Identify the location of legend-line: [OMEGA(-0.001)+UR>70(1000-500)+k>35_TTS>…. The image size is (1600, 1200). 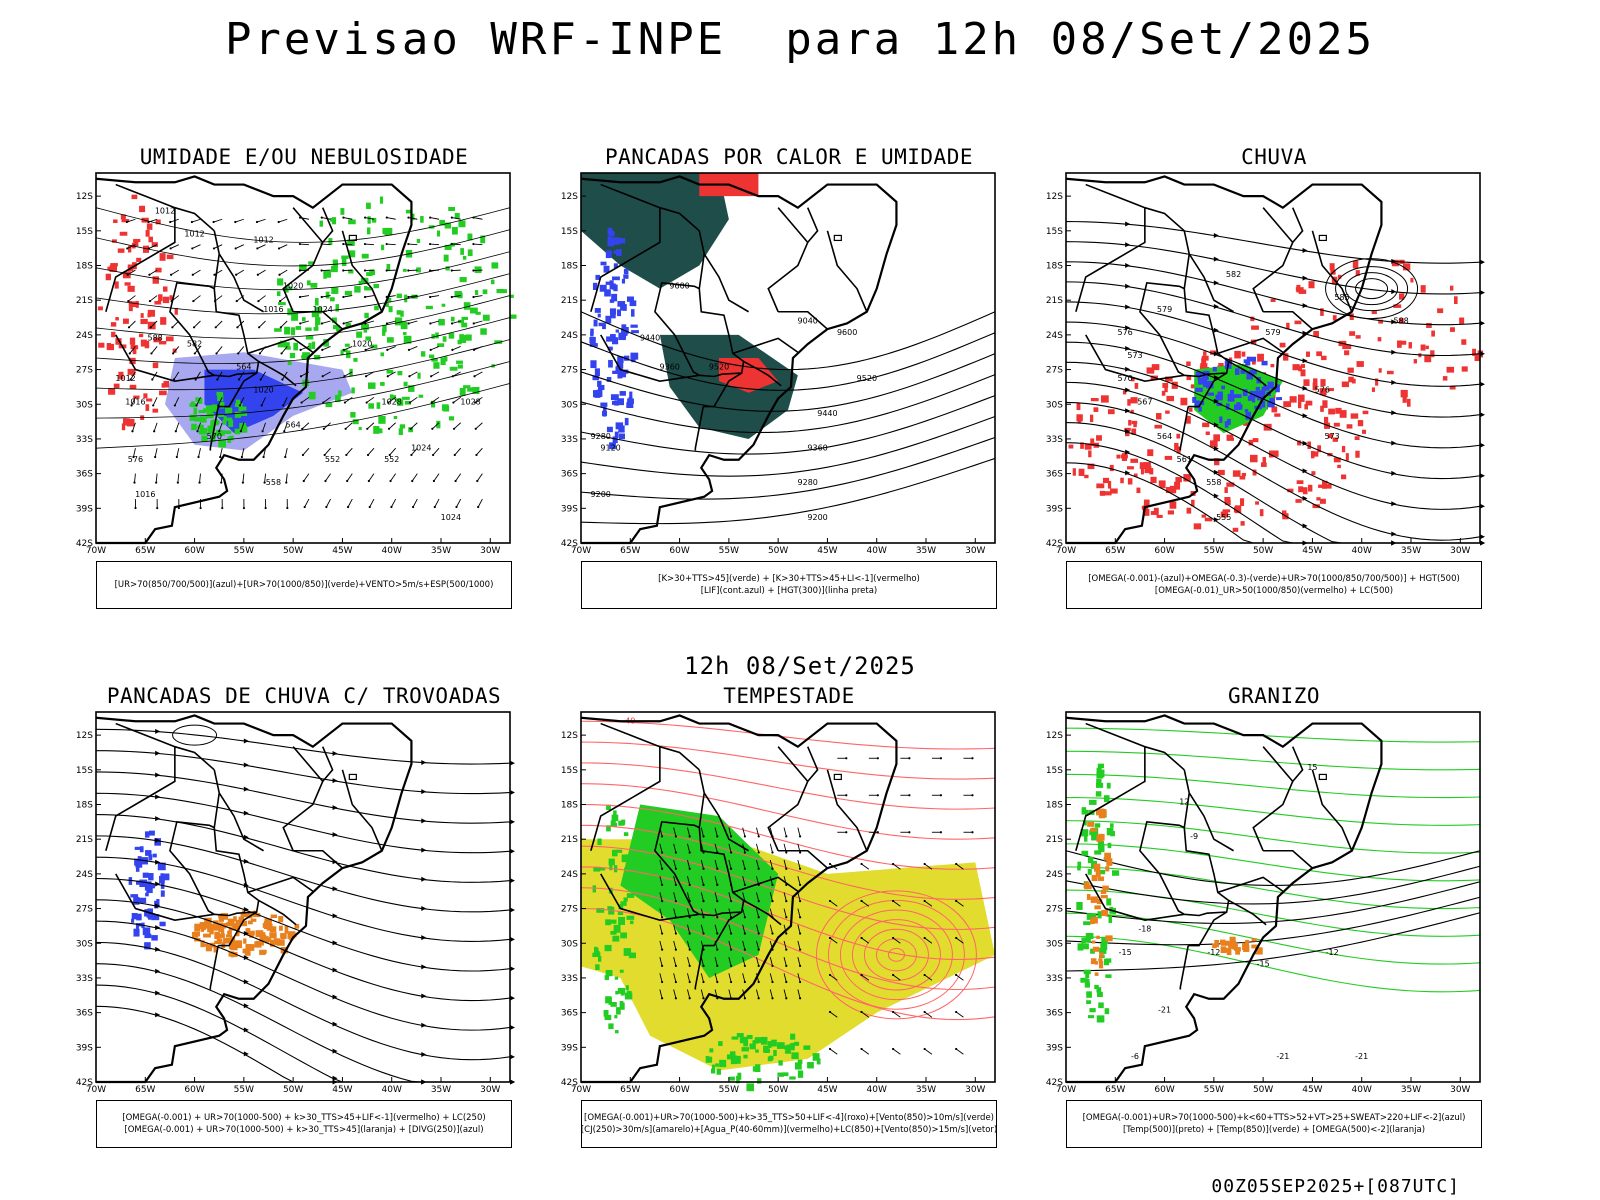
(789, 1118).